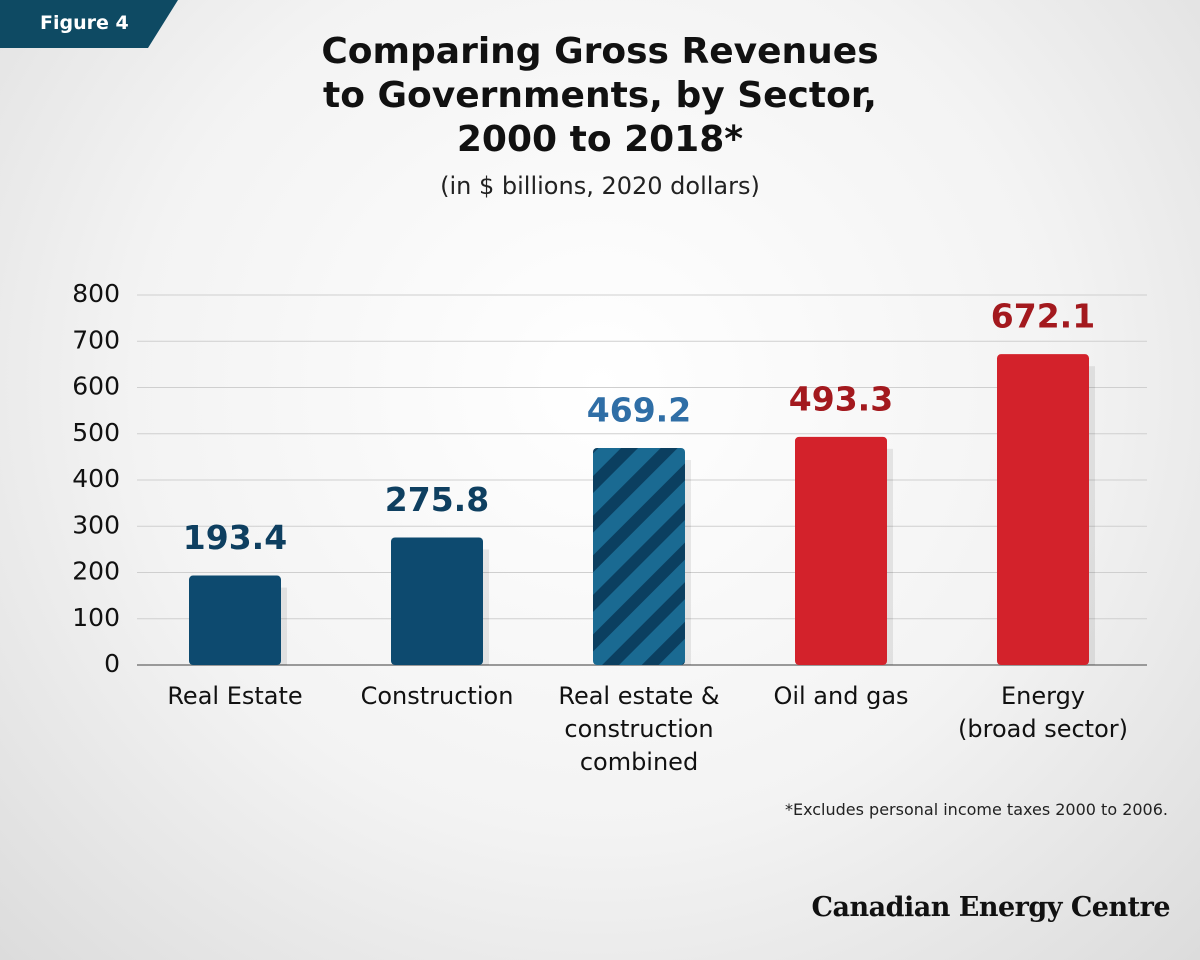 This screenshot has width=1200, height=960. Describe the element at coordinates (235, 537) in the screenshot. I see `value-label: 193.4` at that location.